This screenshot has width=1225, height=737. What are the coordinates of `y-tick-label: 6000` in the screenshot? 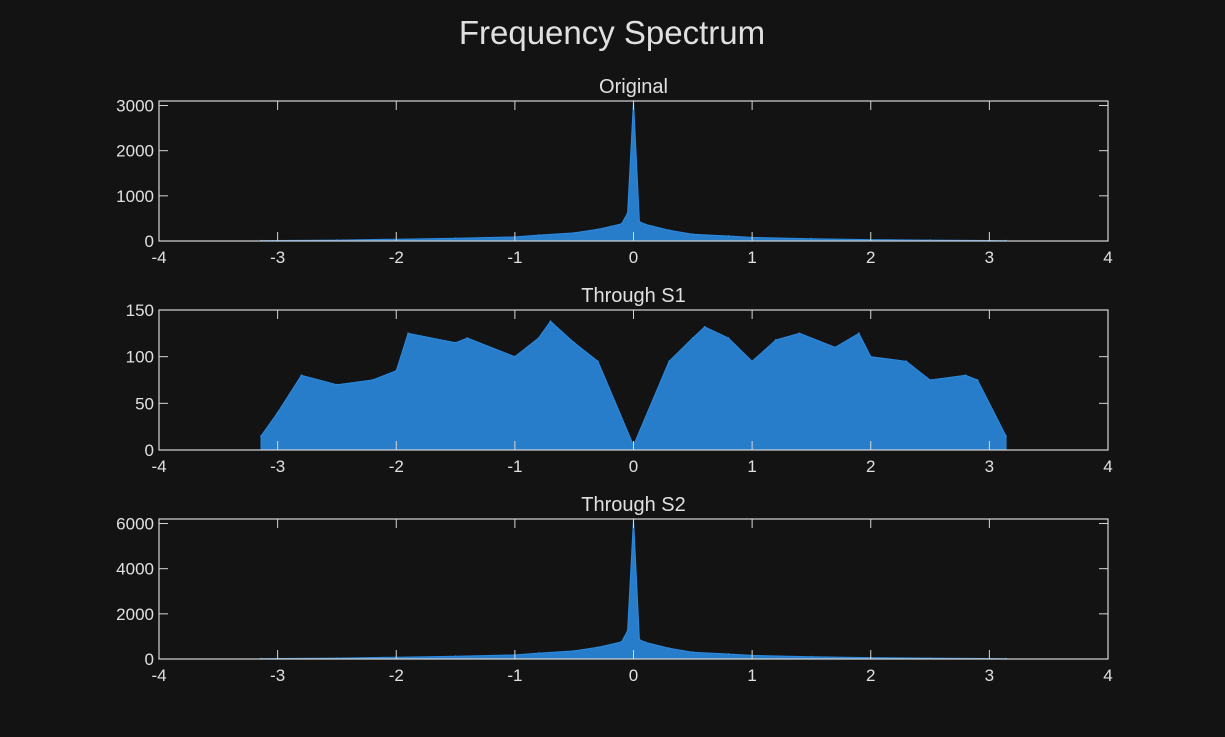 It's located at (135, 524).